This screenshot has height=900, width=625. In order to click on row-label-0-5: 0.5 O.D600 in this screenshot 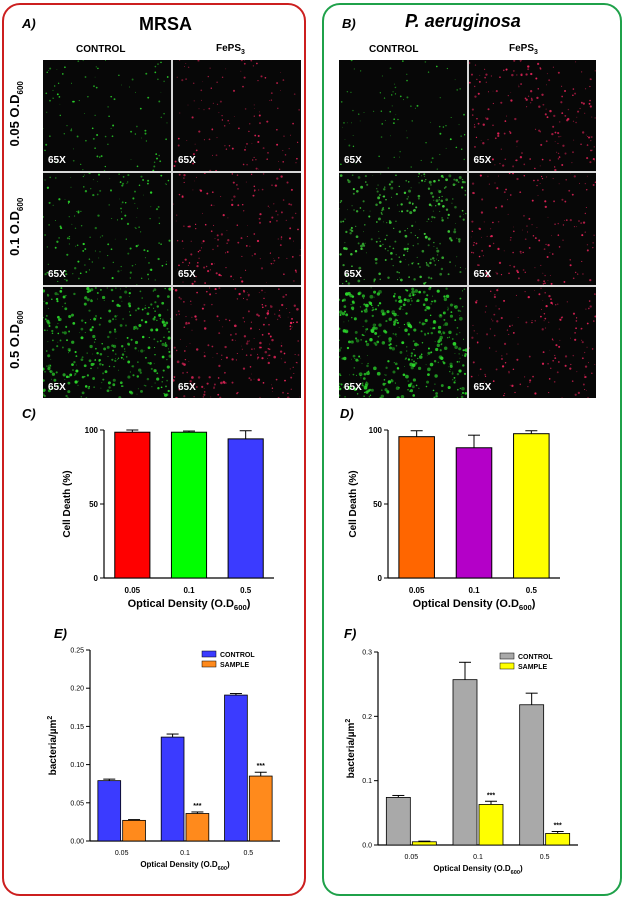, I will do `click(16, 339)`.